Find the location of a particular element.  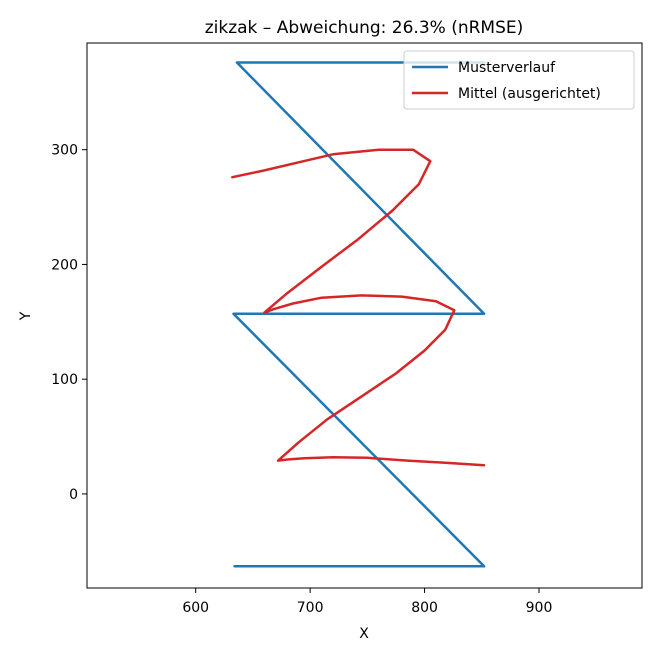

x-tick-label: 900 is located at coordinates (539, 608).